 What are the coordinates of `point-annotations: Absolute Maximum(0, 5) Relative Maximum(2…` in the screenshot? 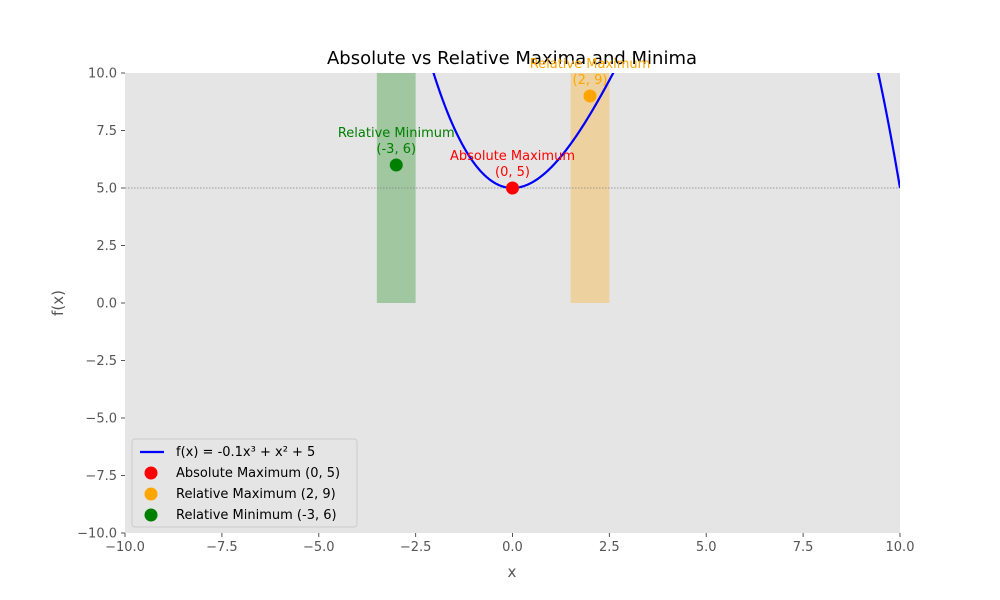 It's located at (494, 118).